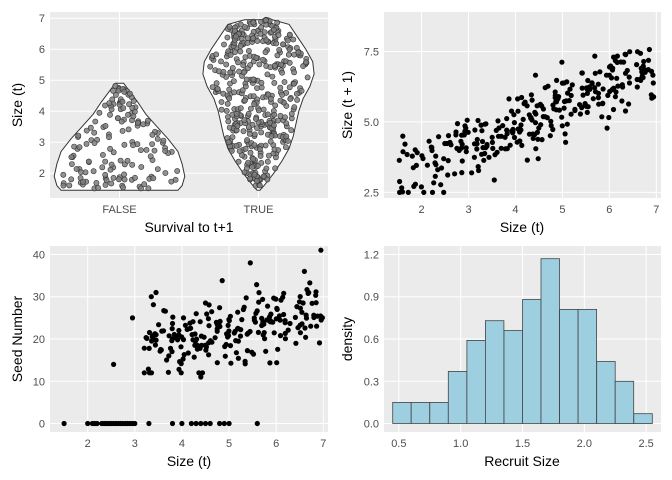 This screenshot has height=480, width=672. Describe the element at coordinates (206, 444) in the screenshot. I see `x-tick-labels: 2 3 4 5 6 7` at that location.